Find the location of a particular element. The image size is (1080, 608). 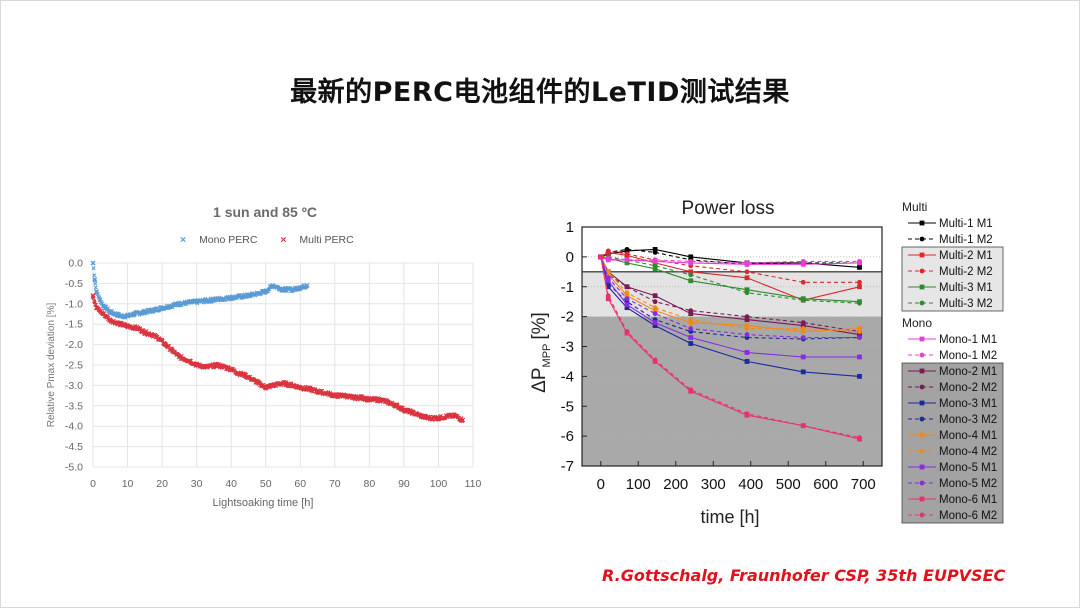

chart1-legend-multi: × Multi PERC is located at coordinates (317, 240).